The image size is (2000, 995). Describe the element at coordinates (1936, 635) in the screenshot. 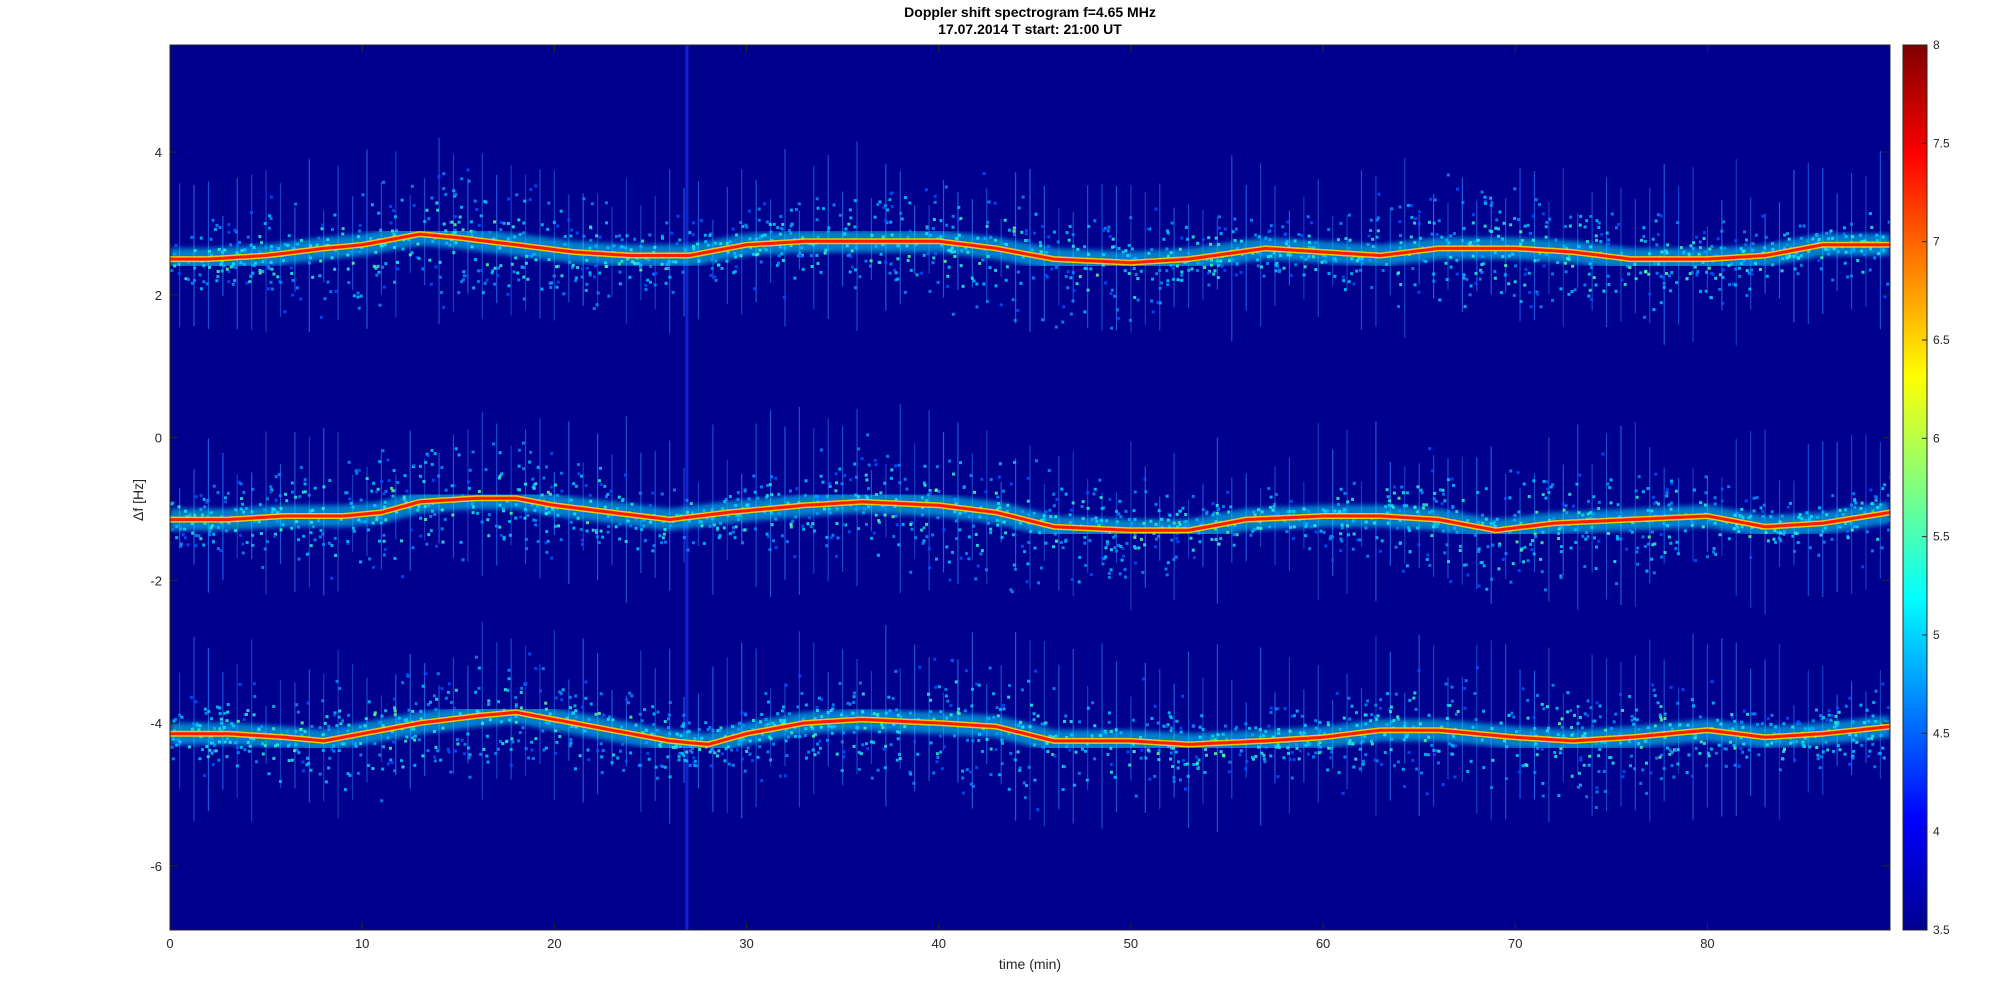

I see `colorbar-tick-label: 5` at that location.